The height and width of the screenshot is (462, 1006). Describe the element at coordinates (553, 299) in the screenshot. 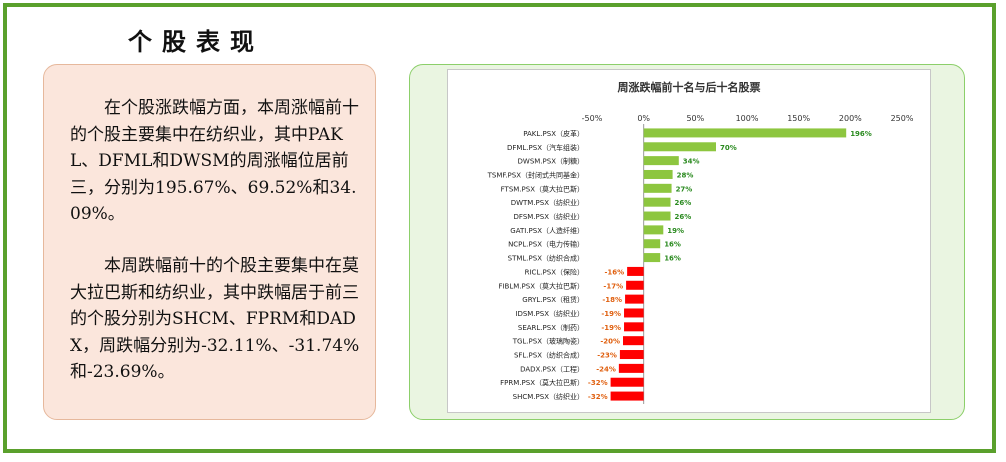

I see `category-label: GRYL.PSX（租赁）` at that location.